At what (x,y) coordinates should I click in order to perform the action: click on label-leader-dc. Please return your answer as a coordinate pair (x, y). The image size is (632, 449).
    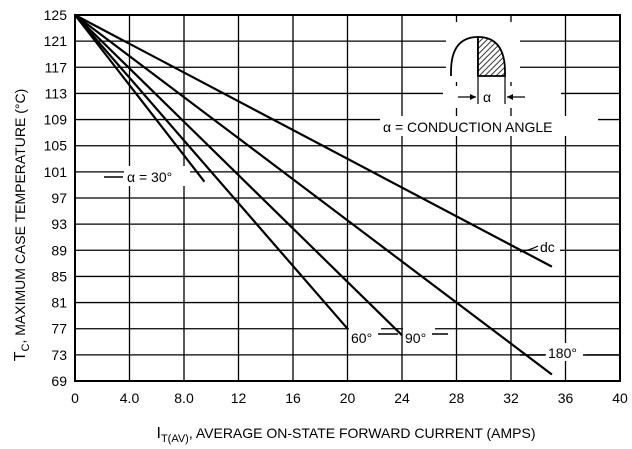
    Looking at the image, I should click on (529, 249).